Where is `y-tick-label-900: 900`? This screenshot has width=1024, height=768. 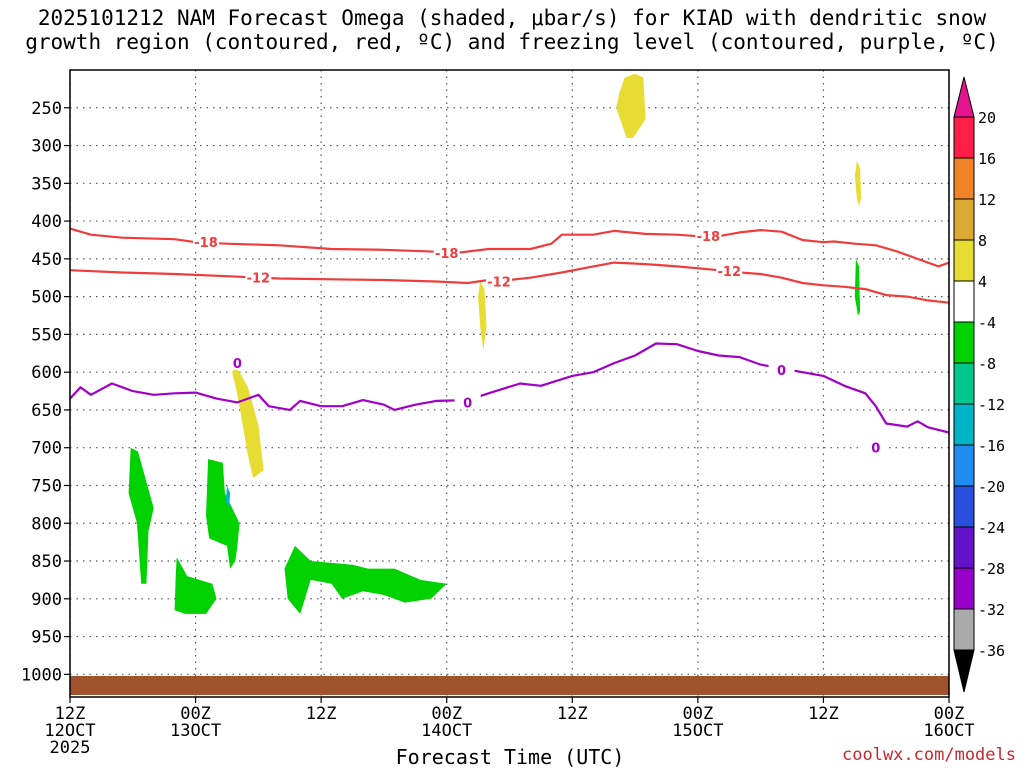
y-tick-label-900: 900 is located at coordinates (46, 600).